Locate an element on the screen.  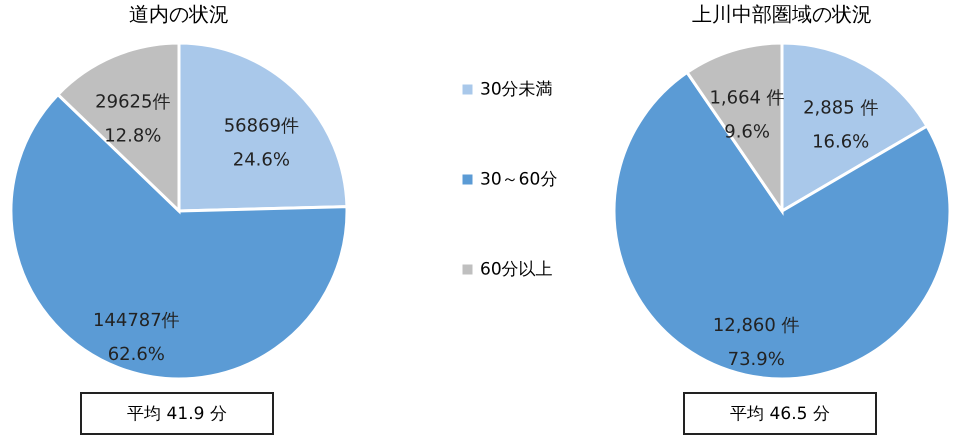
data-label: 12,860 件 73.9% is located at coordinates (756, 342).